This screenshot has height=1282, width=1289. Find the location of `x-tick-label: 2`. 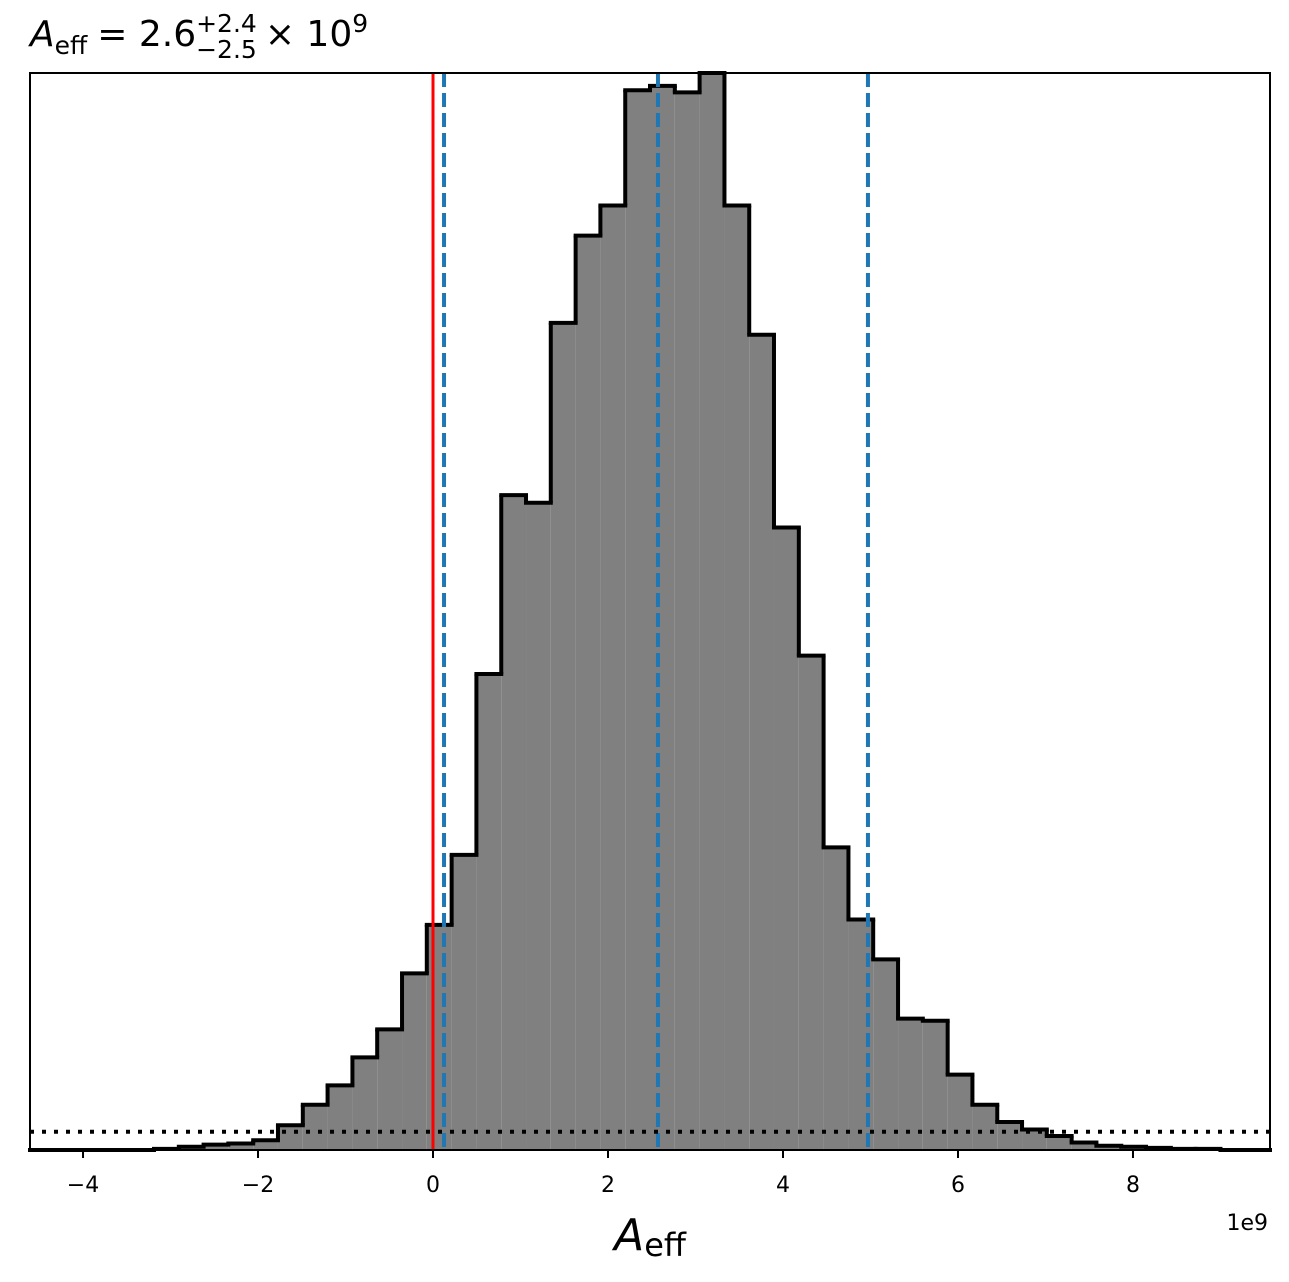

x-tick-label: 2 is located at coordinates (608, 1185).